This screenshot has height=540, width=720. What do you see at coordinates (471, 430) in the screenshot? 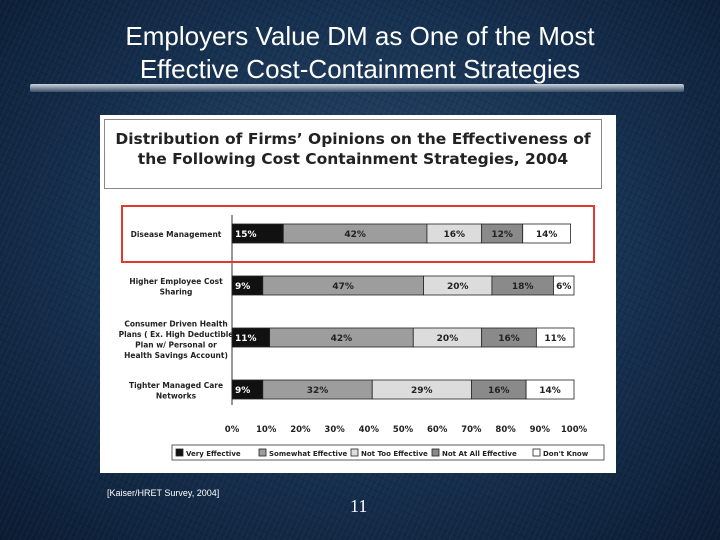
I see `x-tick-label-7: 70%` at bounding box center [471, 430].